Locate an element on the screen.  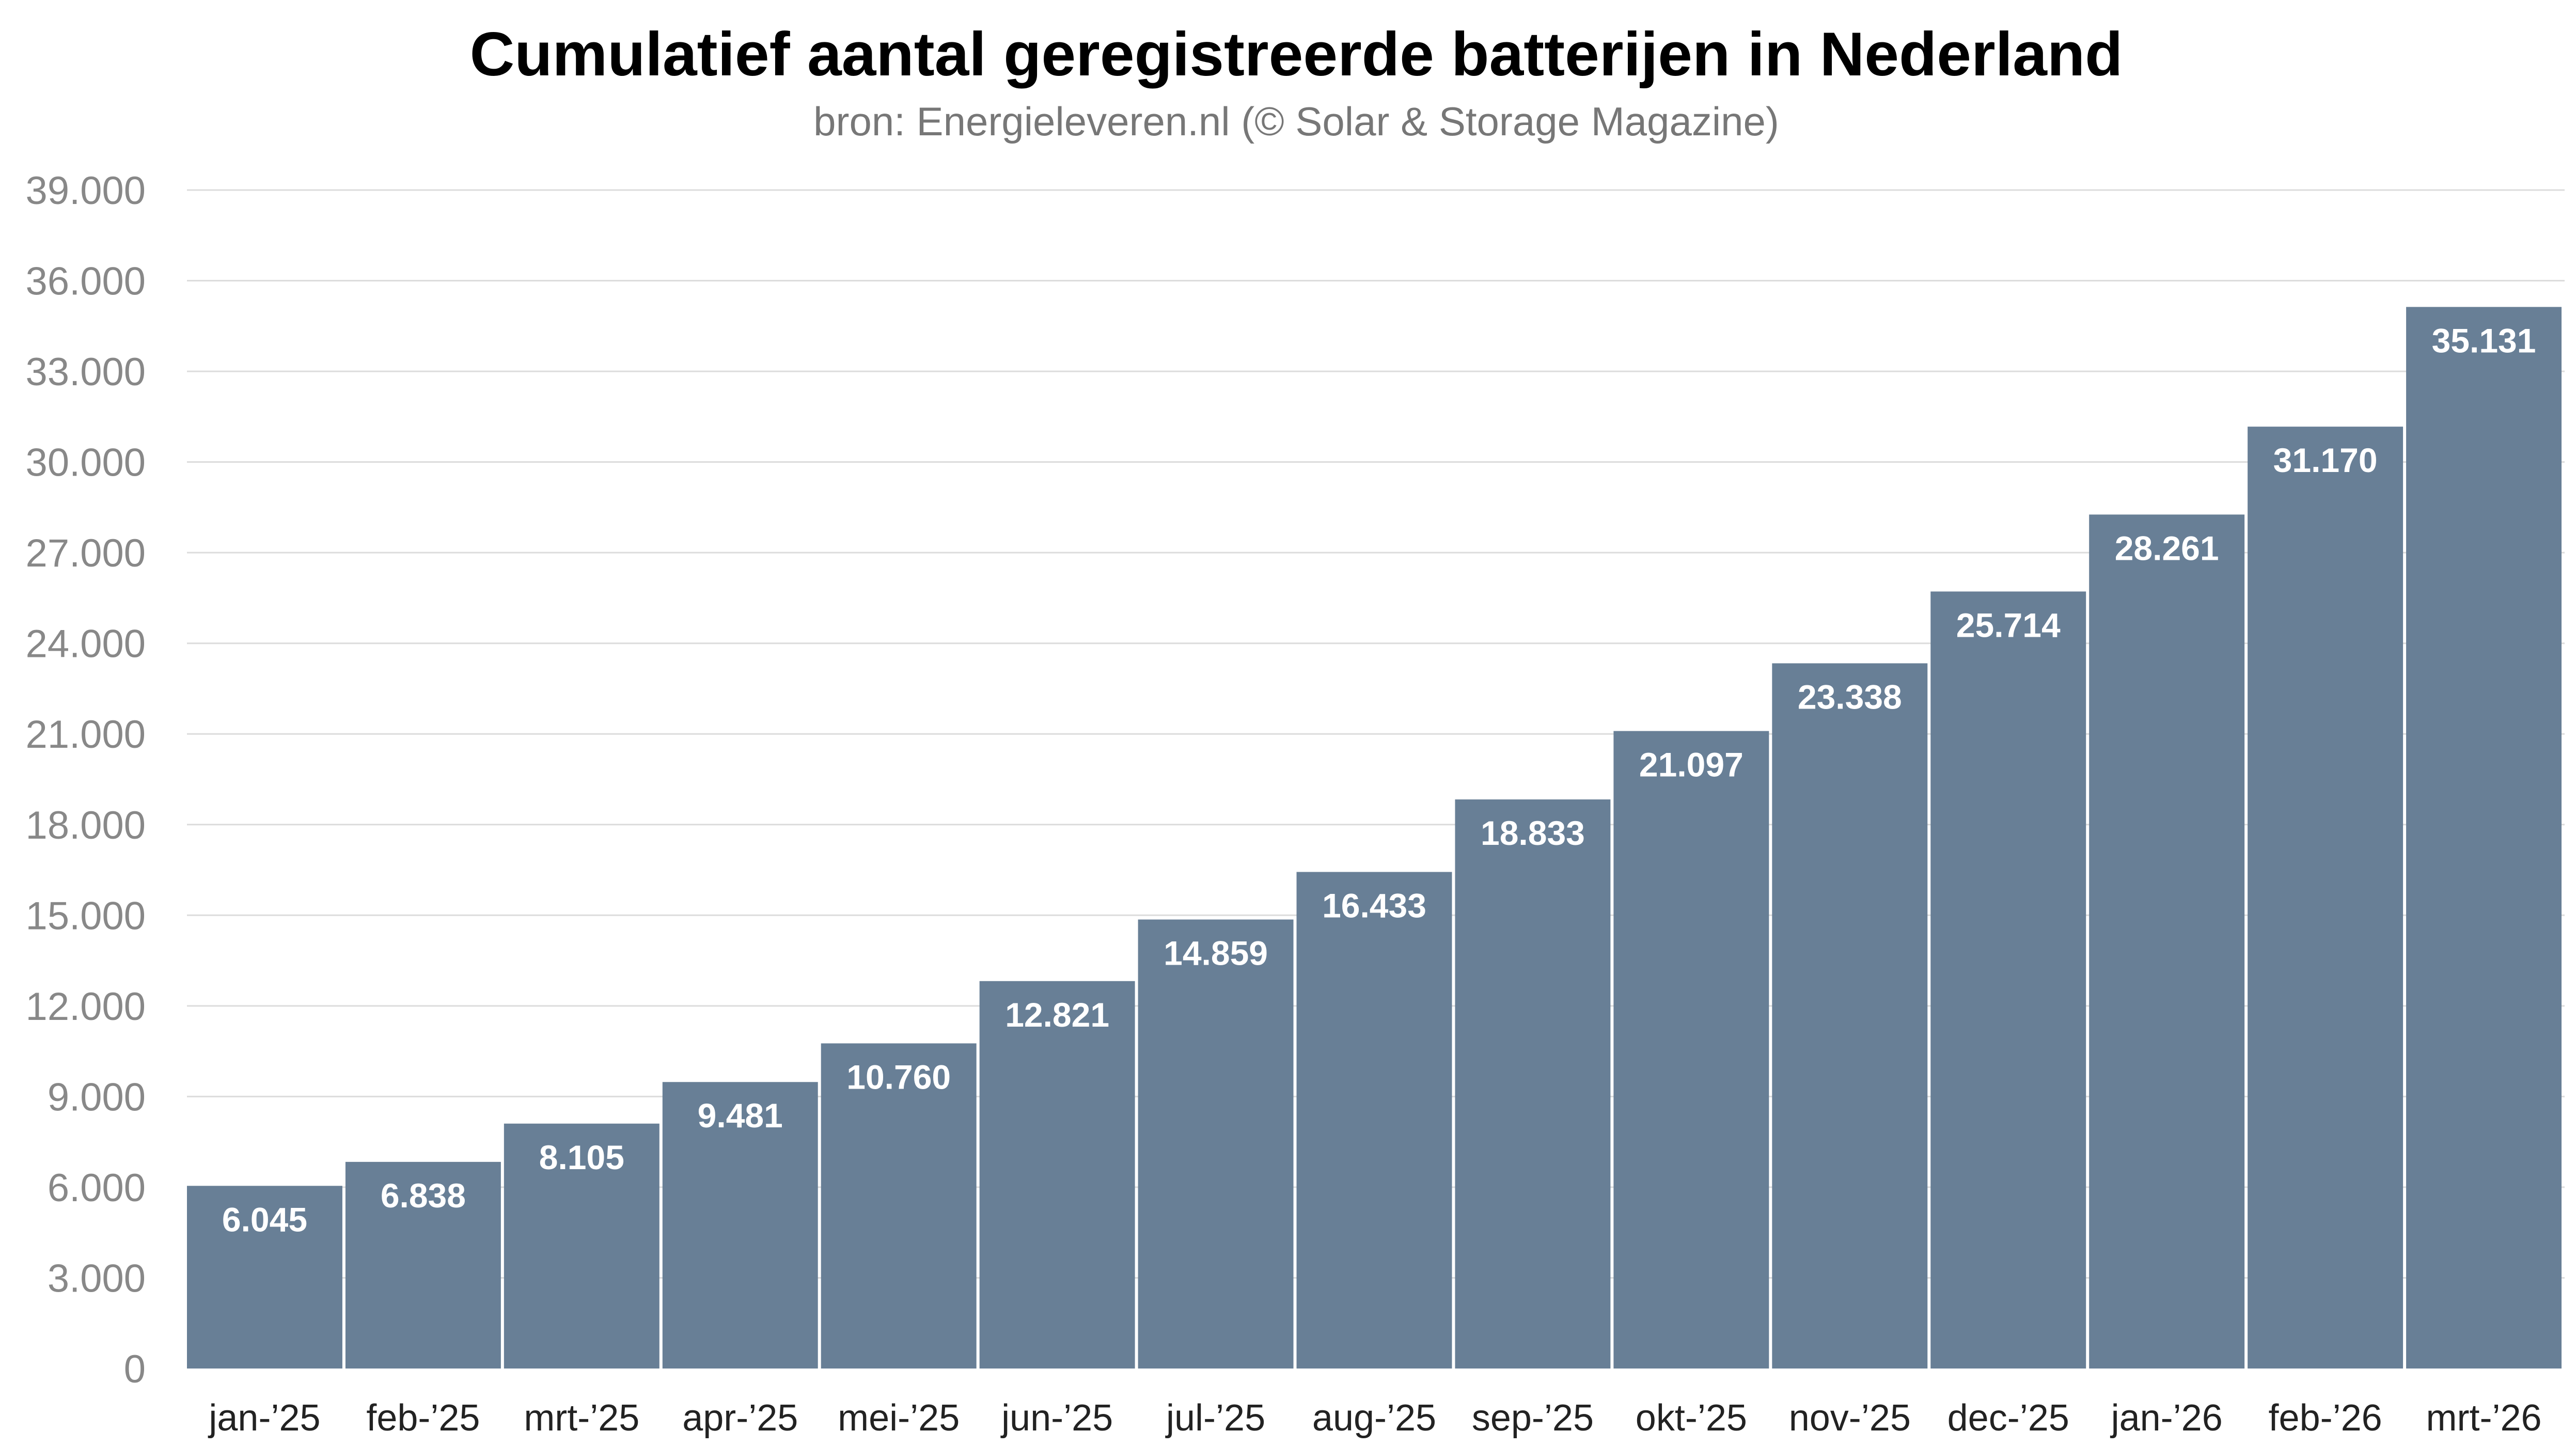
y-tick-label: 27.000 is located at coordinates (86, 553).